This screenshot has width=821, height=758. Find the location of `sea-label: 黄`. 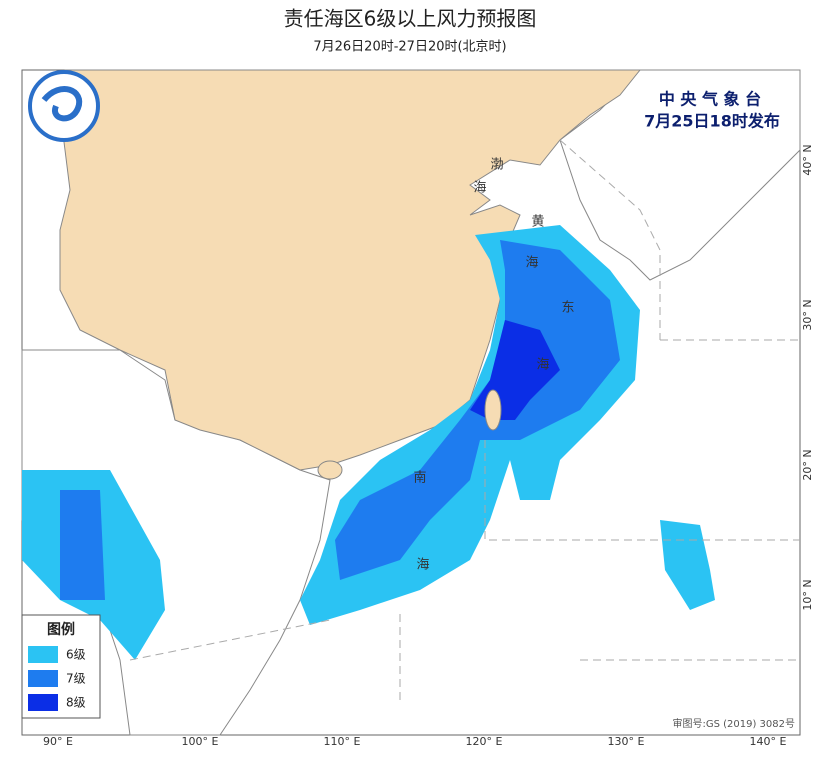

sea-label: 黄 is located at coordinates (537, 222).